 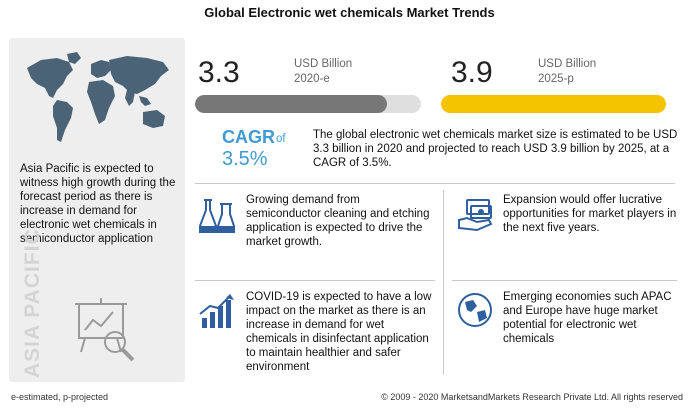 I want to click on globe-icon, so click(x=475, y=310).